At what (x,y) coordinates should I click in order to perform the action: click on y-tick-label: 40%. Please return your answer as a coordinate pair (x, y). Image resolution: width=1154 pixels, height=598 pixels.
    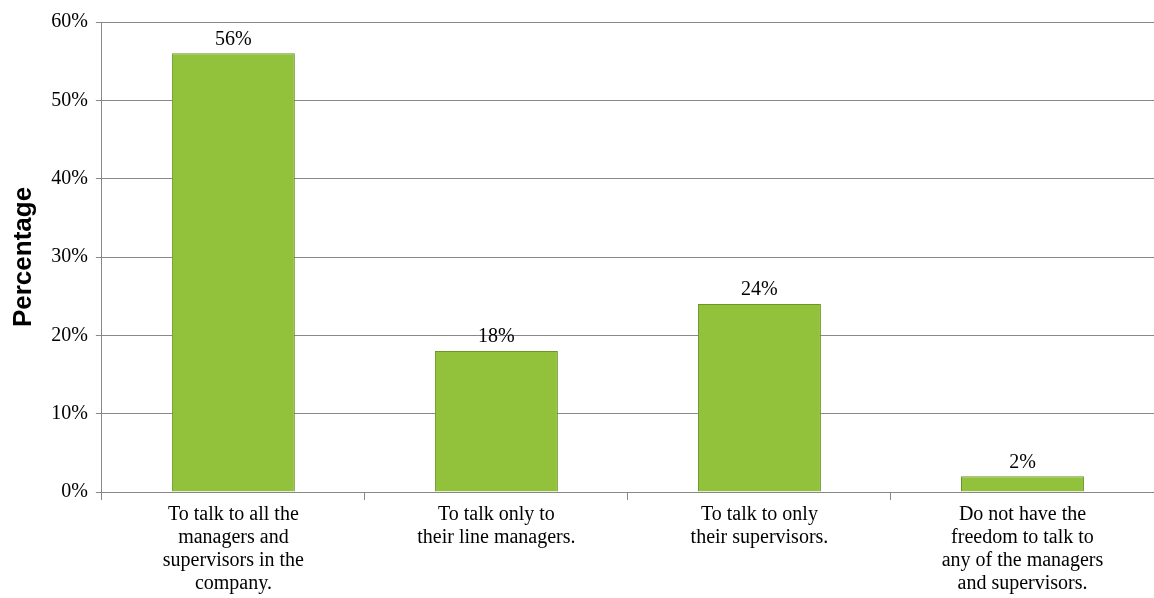
    Looking at the image, I should click on (69, 176).